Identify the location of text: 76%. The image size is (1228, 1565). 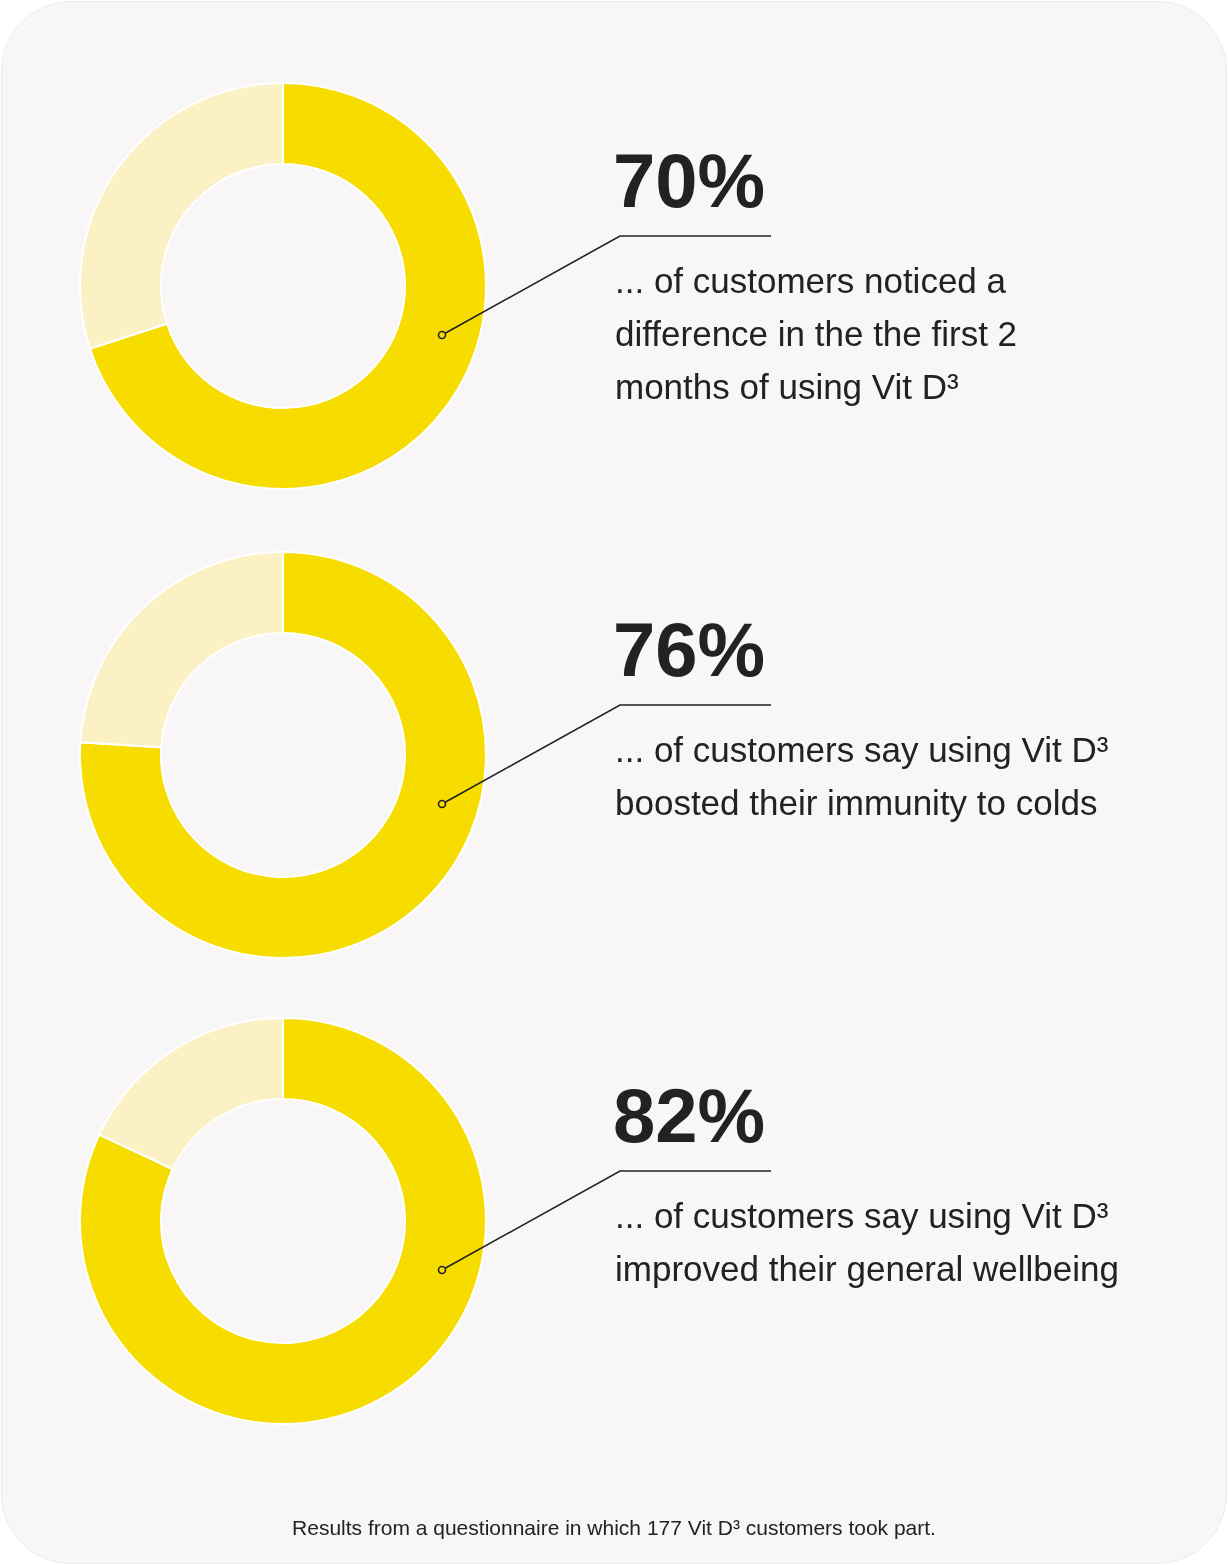
(689, 650).